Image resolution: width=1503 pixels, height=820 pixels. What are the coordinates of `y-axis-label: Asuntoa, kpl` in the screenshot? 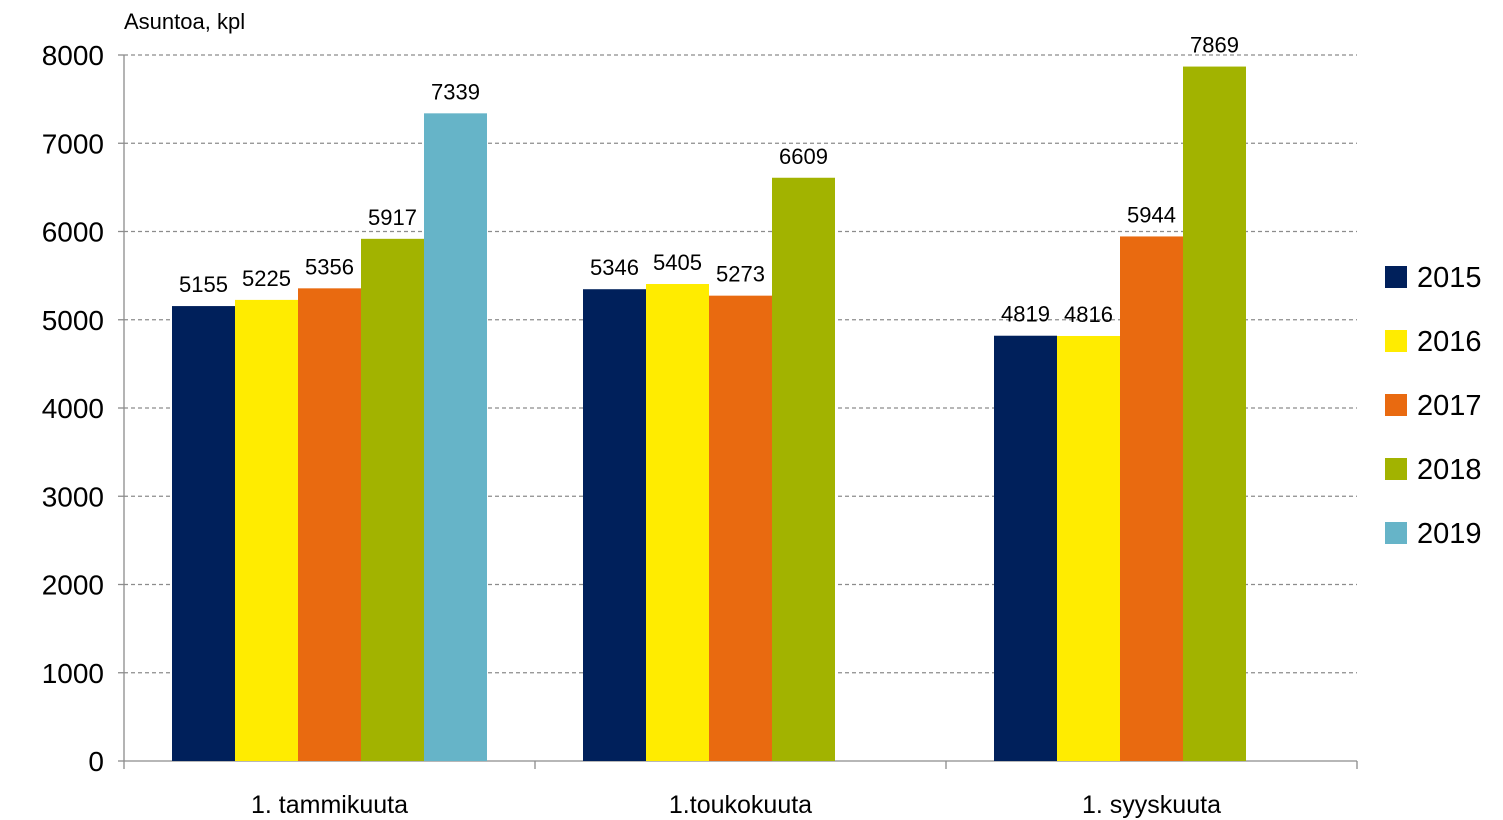 It's located at (184, 21).